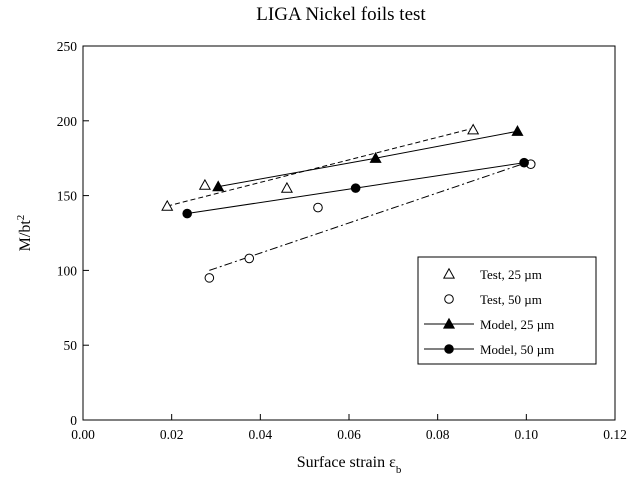 This screenshot has height=477, width=632. I want to click on fit-line-dash-dot, so click(370, 215).